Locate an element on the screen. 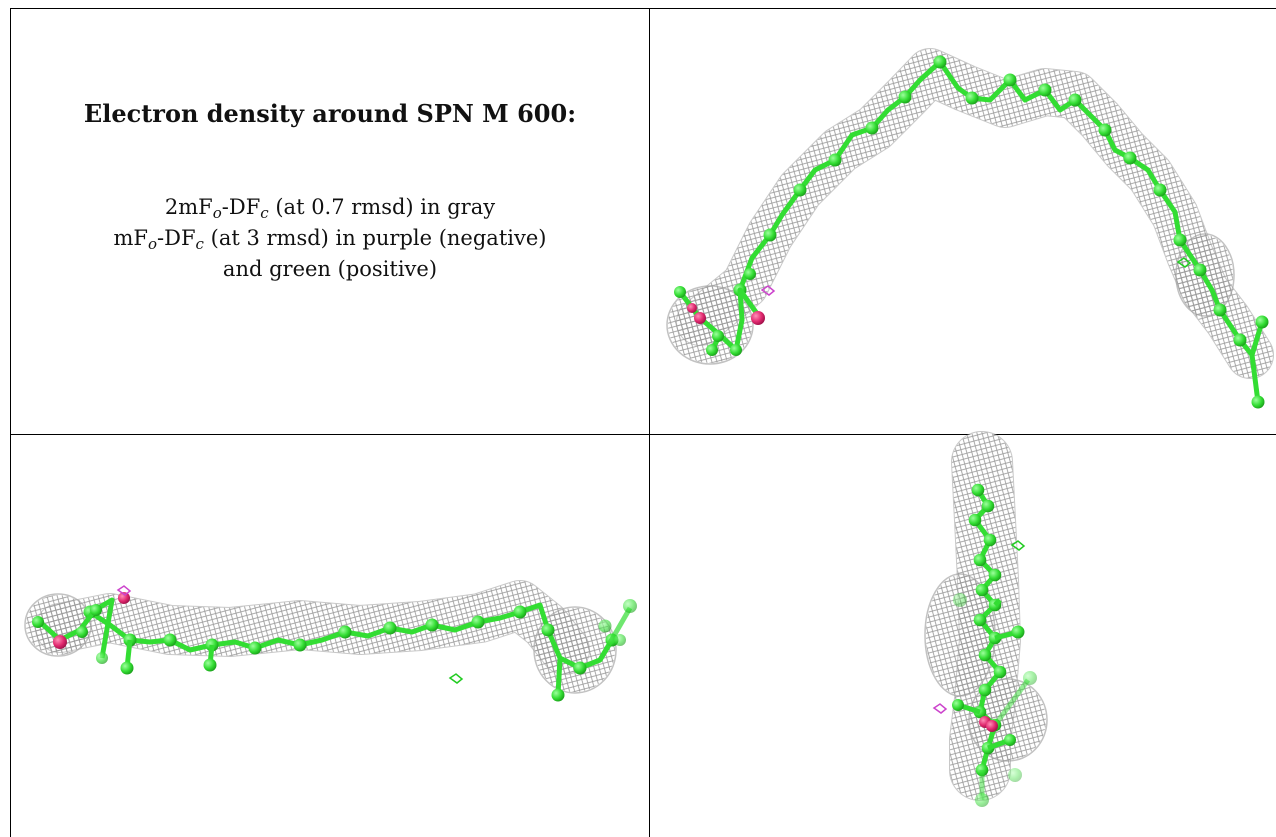 The width and height of the screenshot is (1276, 837). caption-line-mfo: mFo-DFc (at 3 rmsd) in purple (negative) is located at coordinates (330, 239).